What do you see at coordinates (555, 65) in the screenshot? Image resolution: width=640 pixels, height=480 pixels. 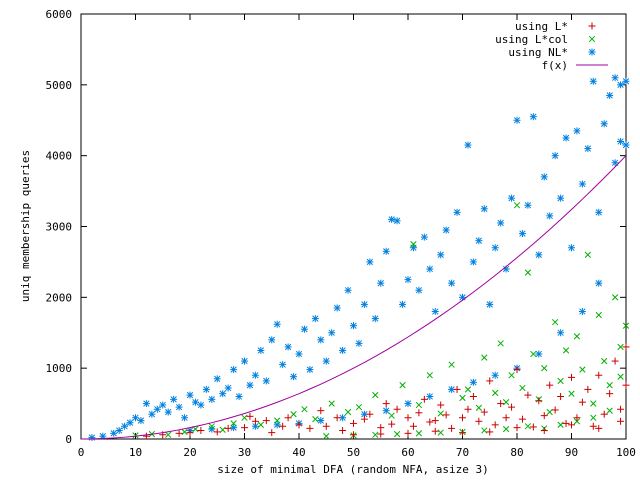 I see `legend-label: f(x)` at bounding box center [555, 65].